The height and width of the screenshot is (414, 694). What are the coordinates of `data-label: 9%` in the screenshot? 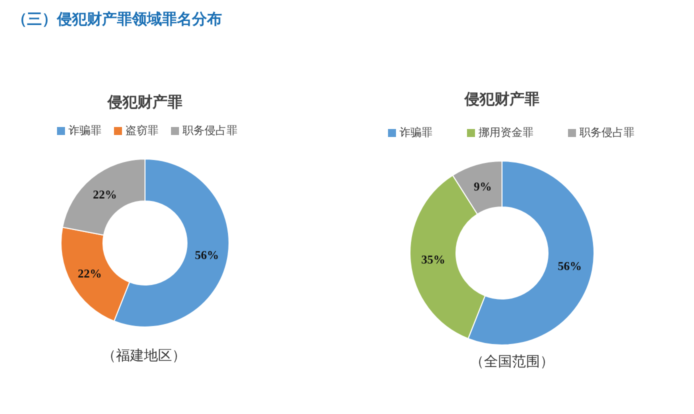 It's located at (483, 187).